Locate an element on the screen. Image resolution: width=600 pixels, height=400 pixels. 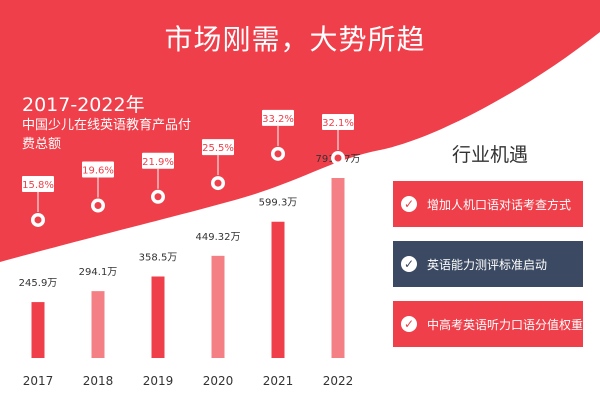
growth-label-2021: 33.2% is located at coordinates (278, 119).